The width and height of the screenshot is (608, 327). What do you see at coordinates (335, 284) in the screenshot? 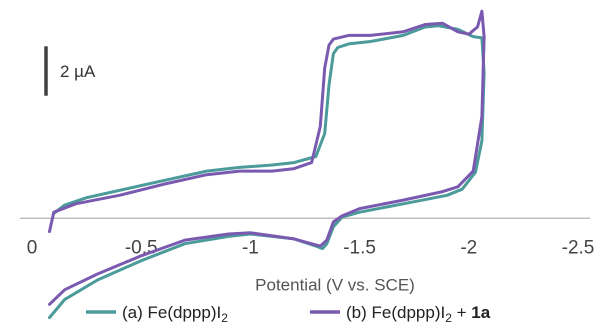
I see `x-axis-title: Potential (V vs. SCE)` at bounding box center [335, 284].